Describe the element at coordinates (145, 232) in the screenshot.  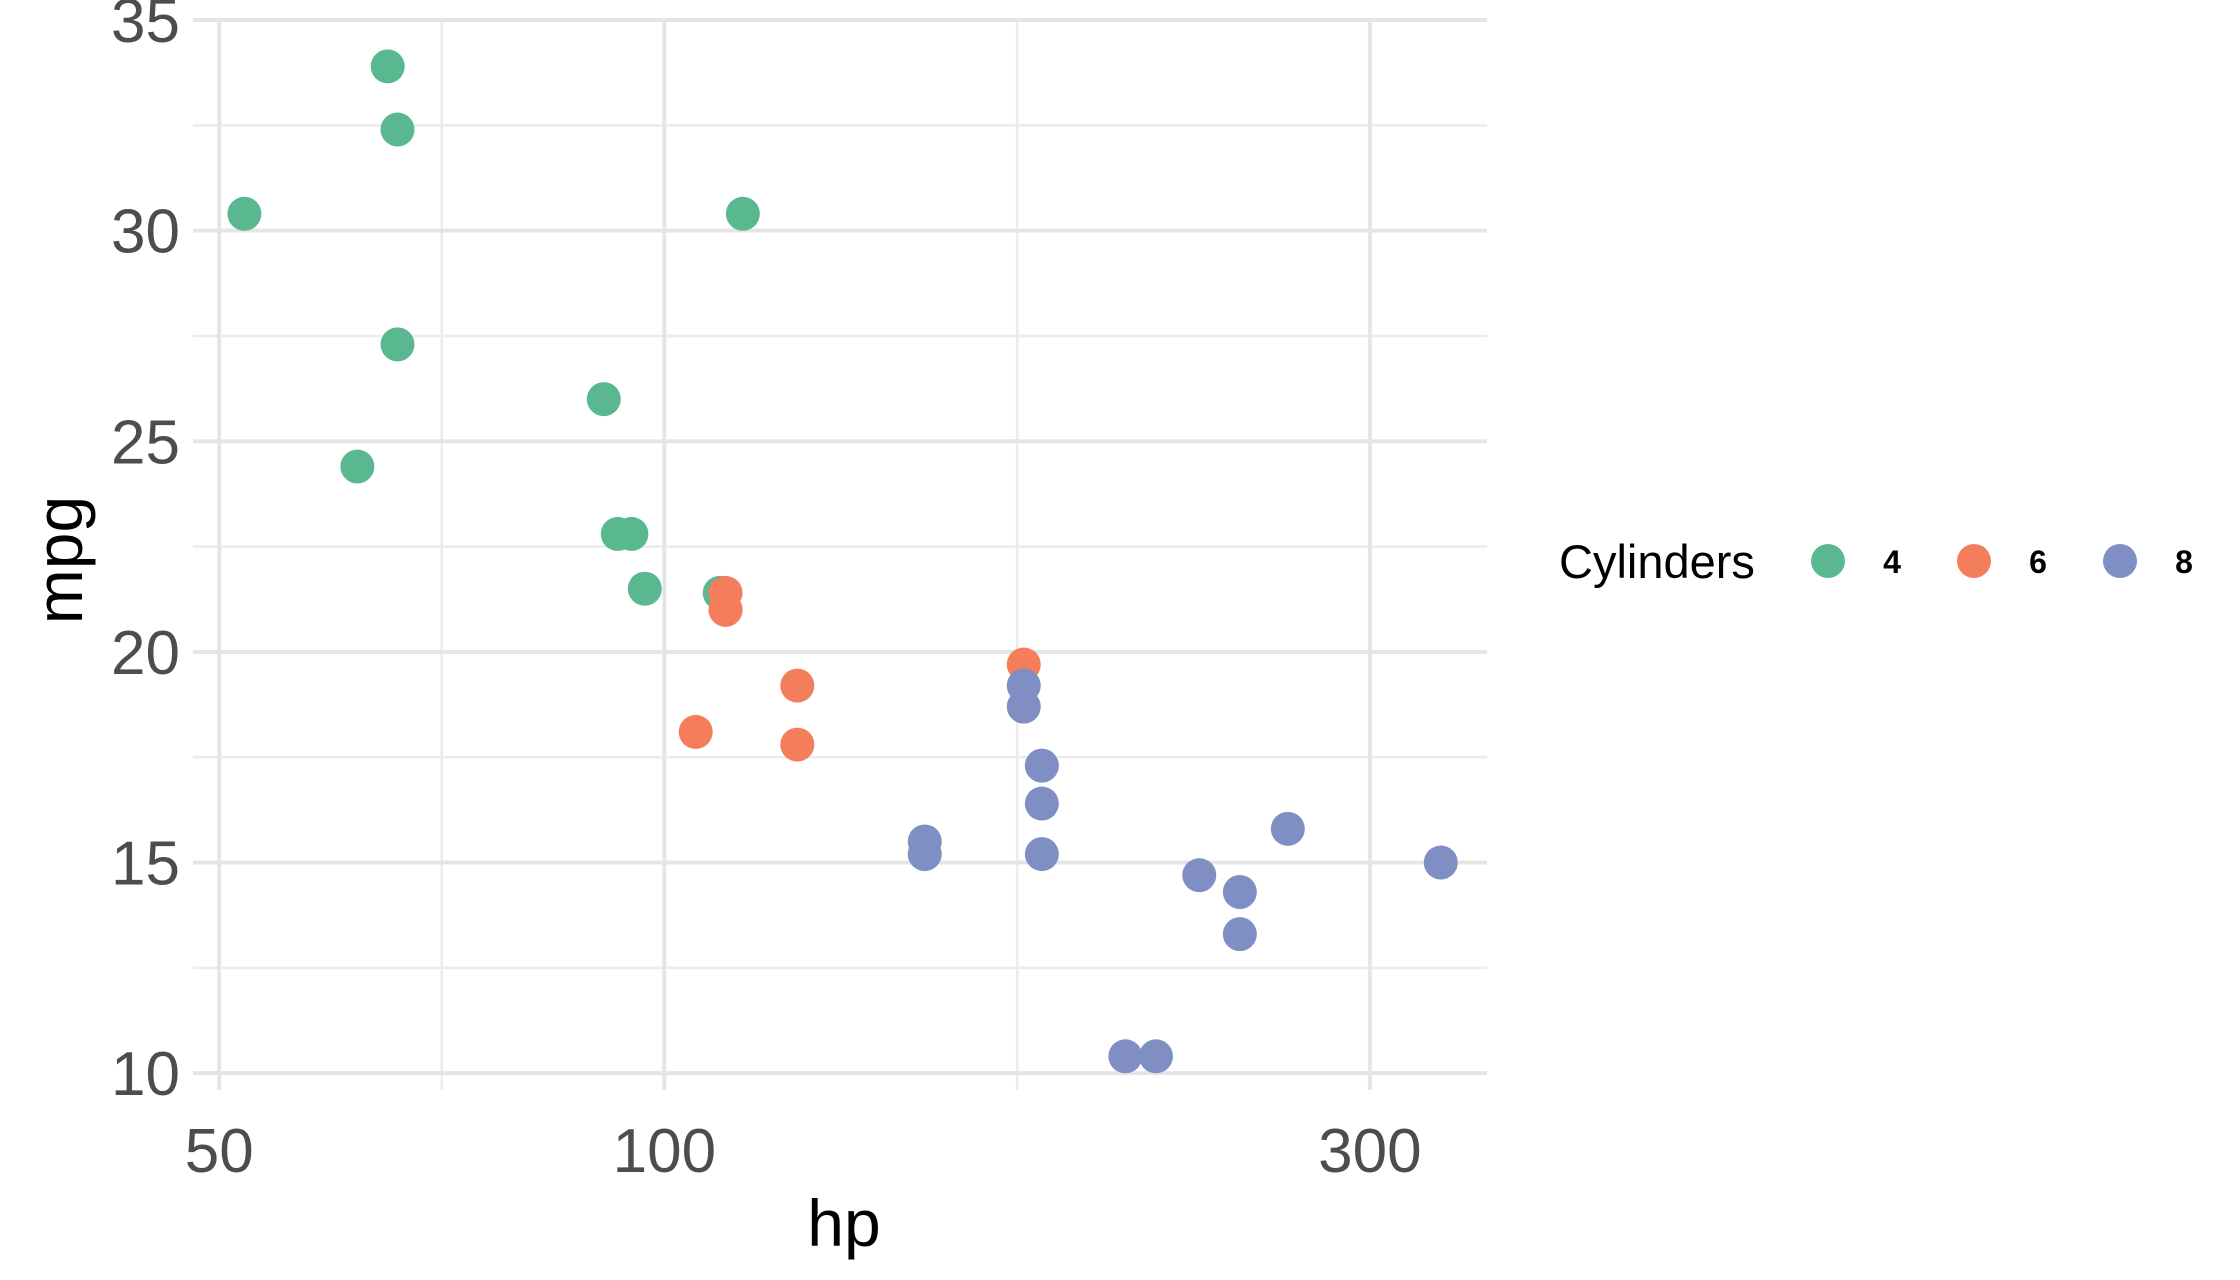
I see `y-tick-label: 30` at that location.